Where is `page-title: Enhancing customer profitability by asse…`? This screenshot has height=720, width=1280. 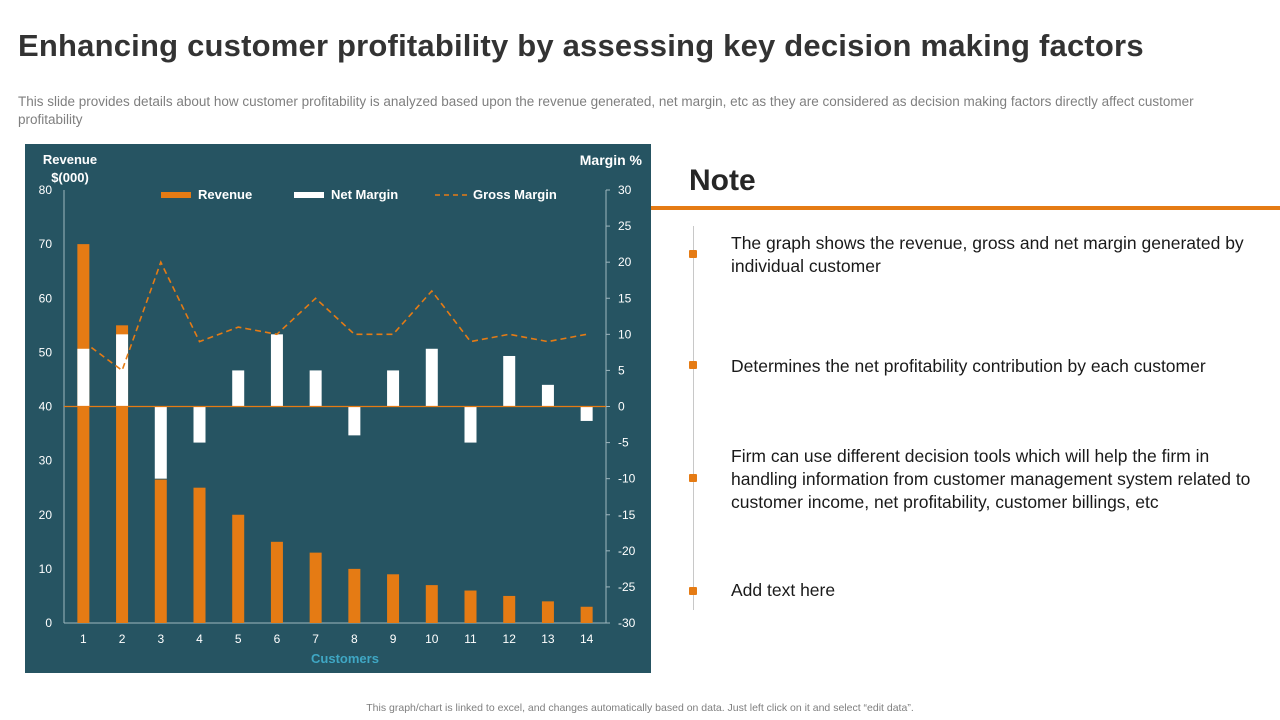
page-title: Enhancing customer profitability by asse… is located at coordinates (581, 45).